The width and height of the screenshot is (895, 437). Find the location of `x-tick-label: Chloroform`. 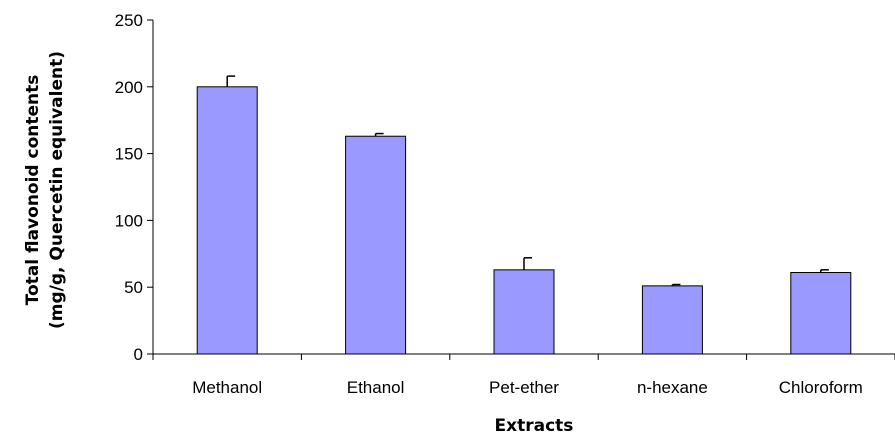

x-tick-label: Chloroform is located at coordinates (821, 387).